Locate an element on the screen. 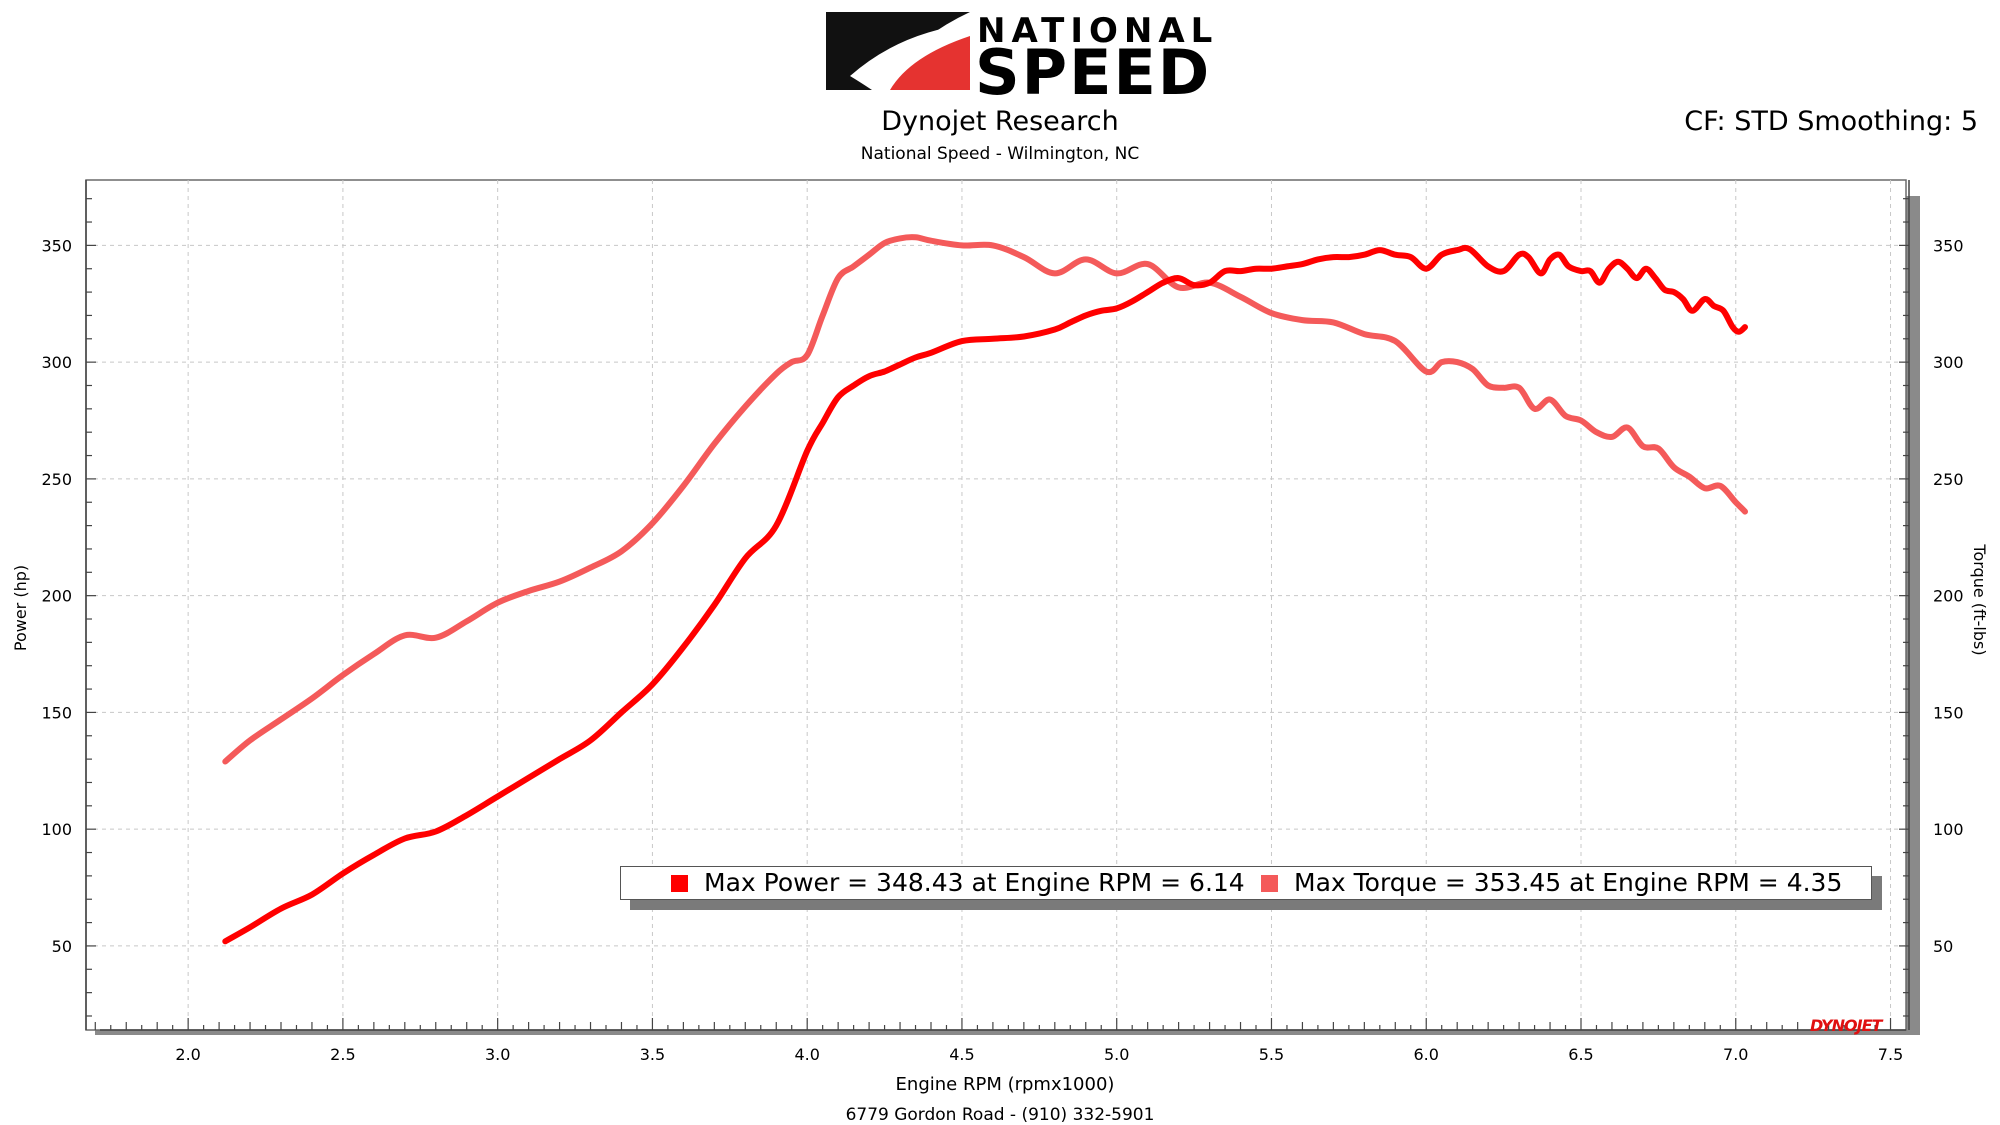 The height and width of the screenshot is (1125, 2000). y2-tick-label: 50 is located at coordinates (1943, 946).